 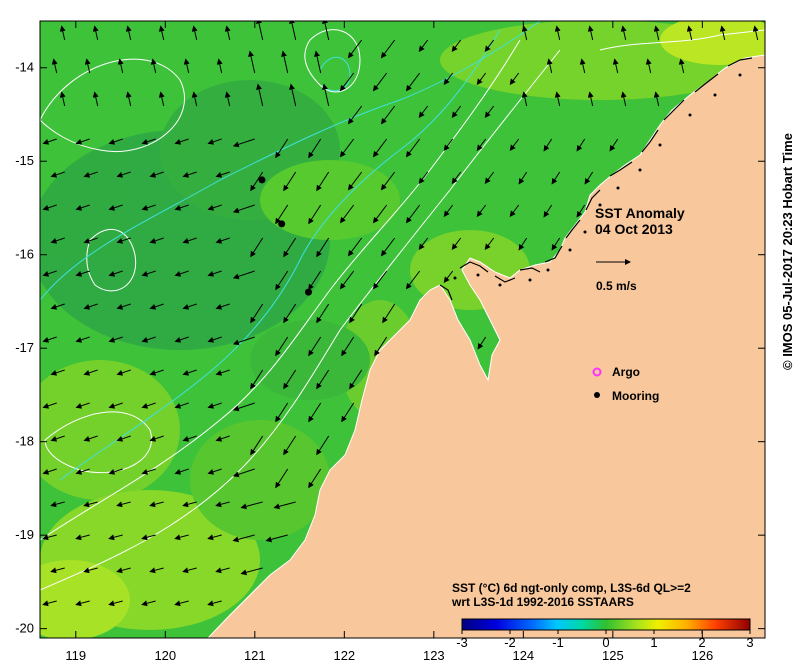 I want to click on x-tick-label: 120, so click(x=165, y=655).